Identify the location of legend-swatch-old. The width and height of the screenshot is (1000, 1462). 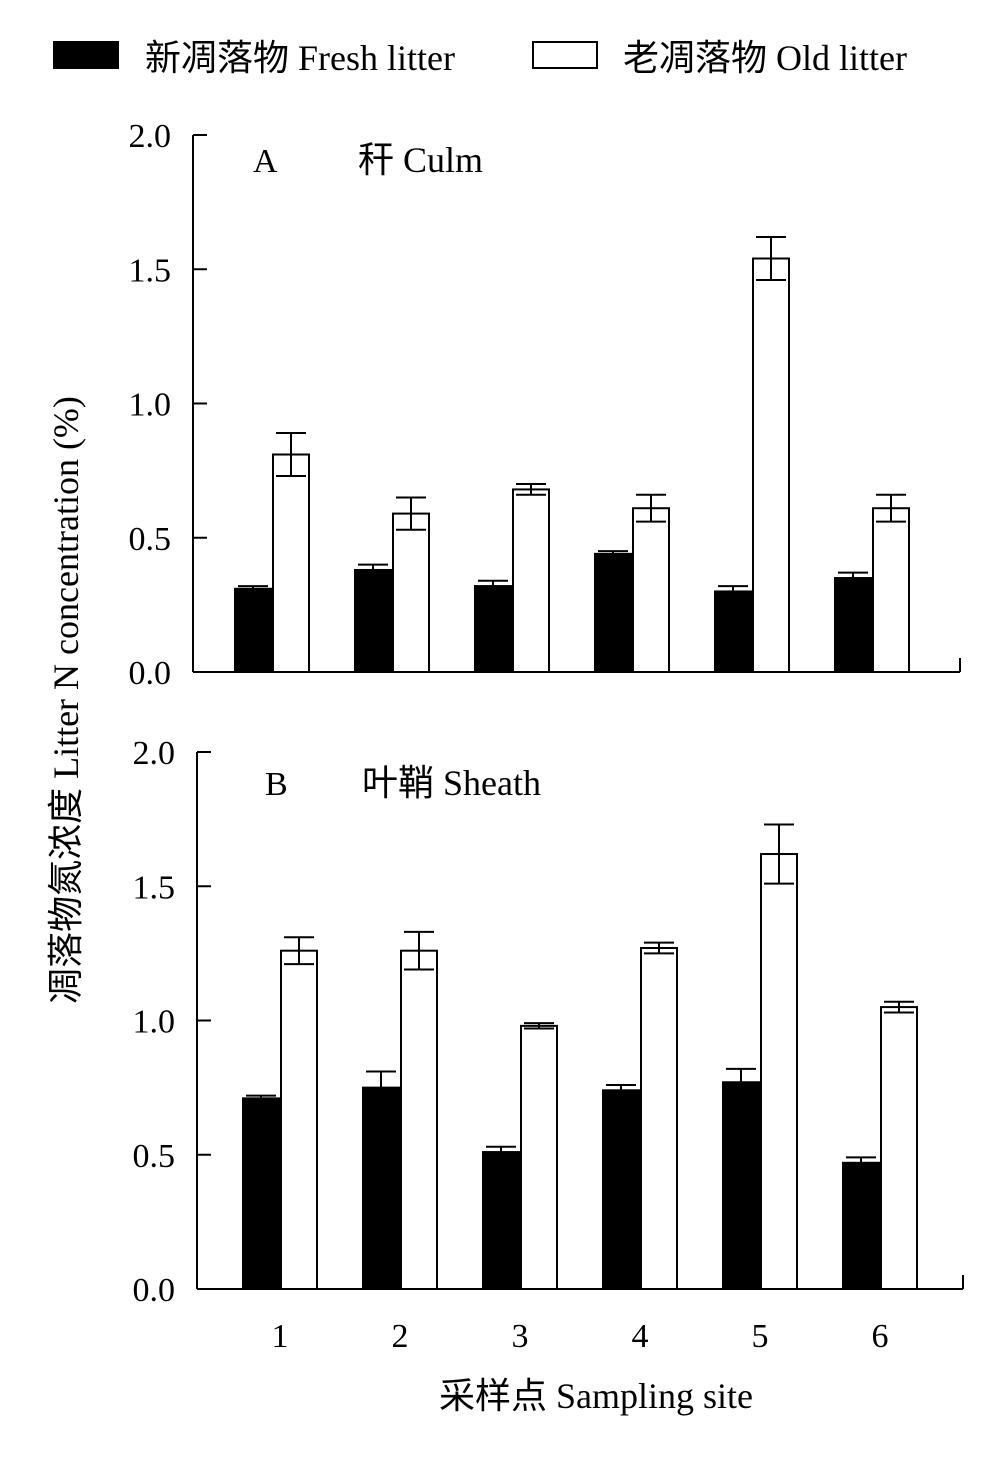
(565, 55).